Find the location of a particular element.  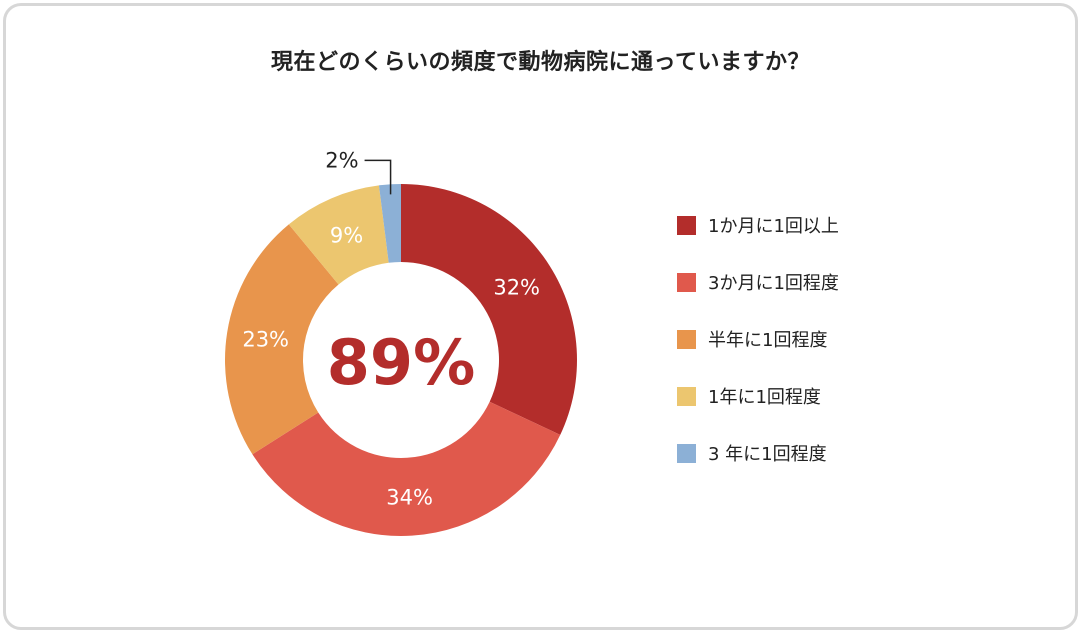

legend-item-1-year: 1年に1回程度 is located at coordinates (827, 396).